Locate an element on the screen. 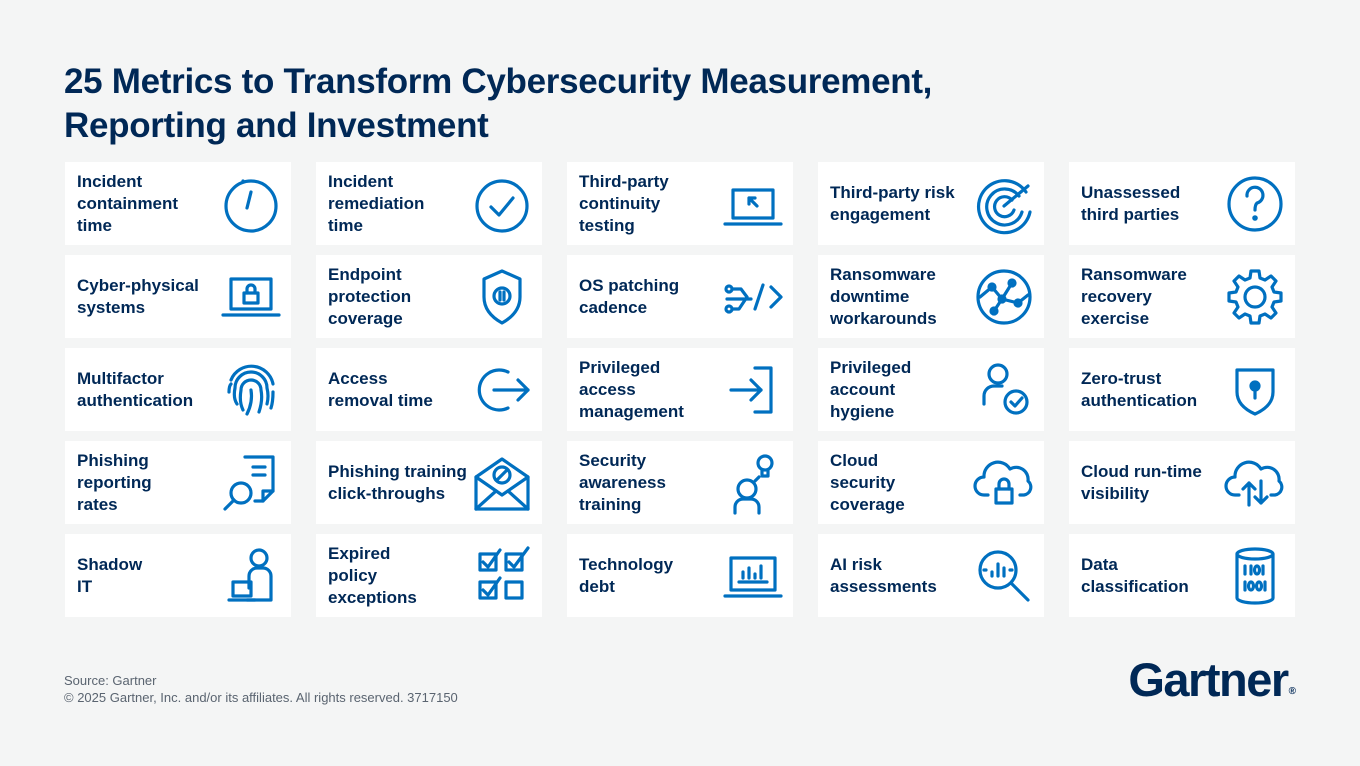 This screenshot has width=1360, height=766. check-circle-icon is located at coordinates (502, 204).